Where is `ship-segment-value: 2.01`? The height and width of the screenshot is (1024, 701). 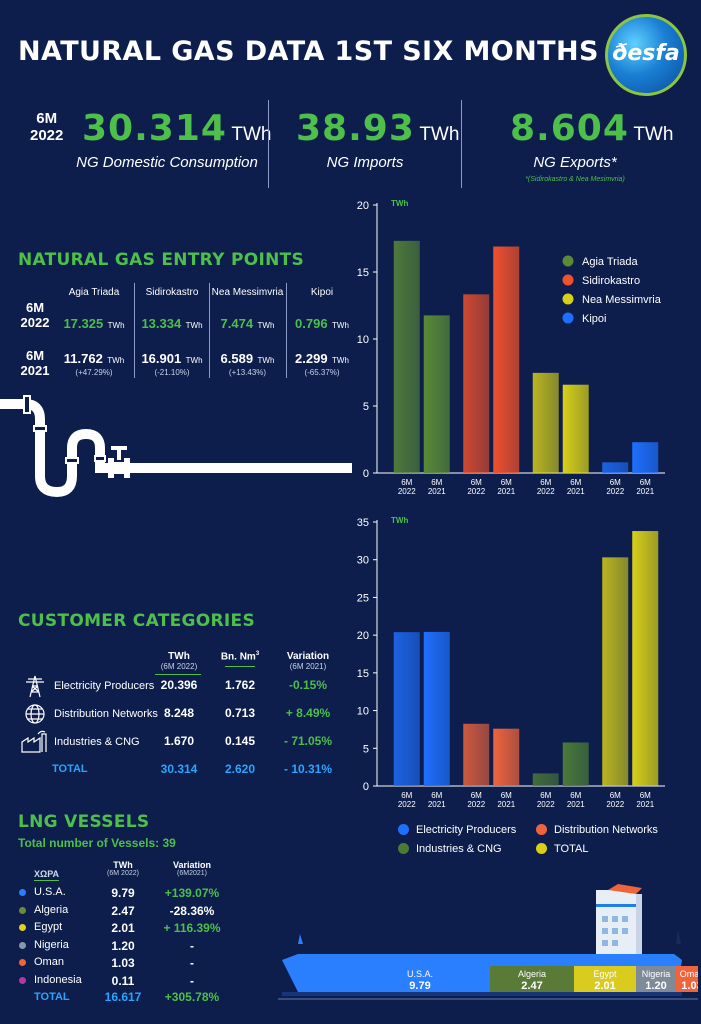
ship-segment-value: 2.01 is located at coordinates (604, 986).